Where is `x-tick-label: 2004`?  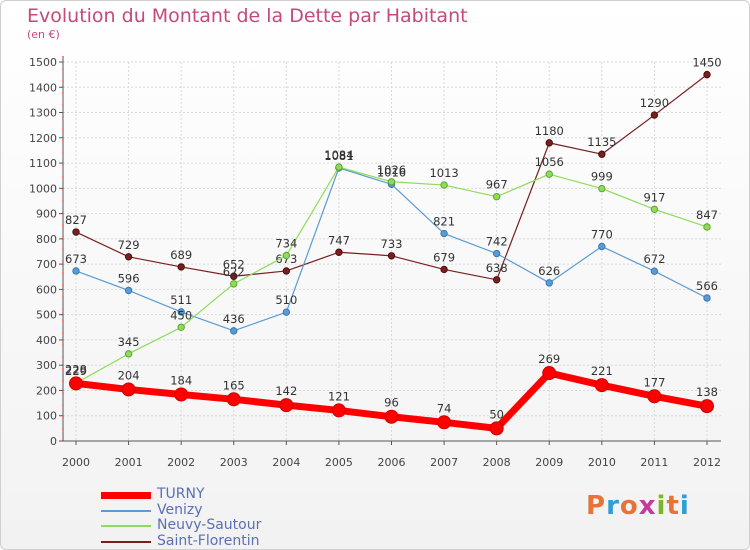
x-tick-label: 2004 is located at coordinates (286, 462).